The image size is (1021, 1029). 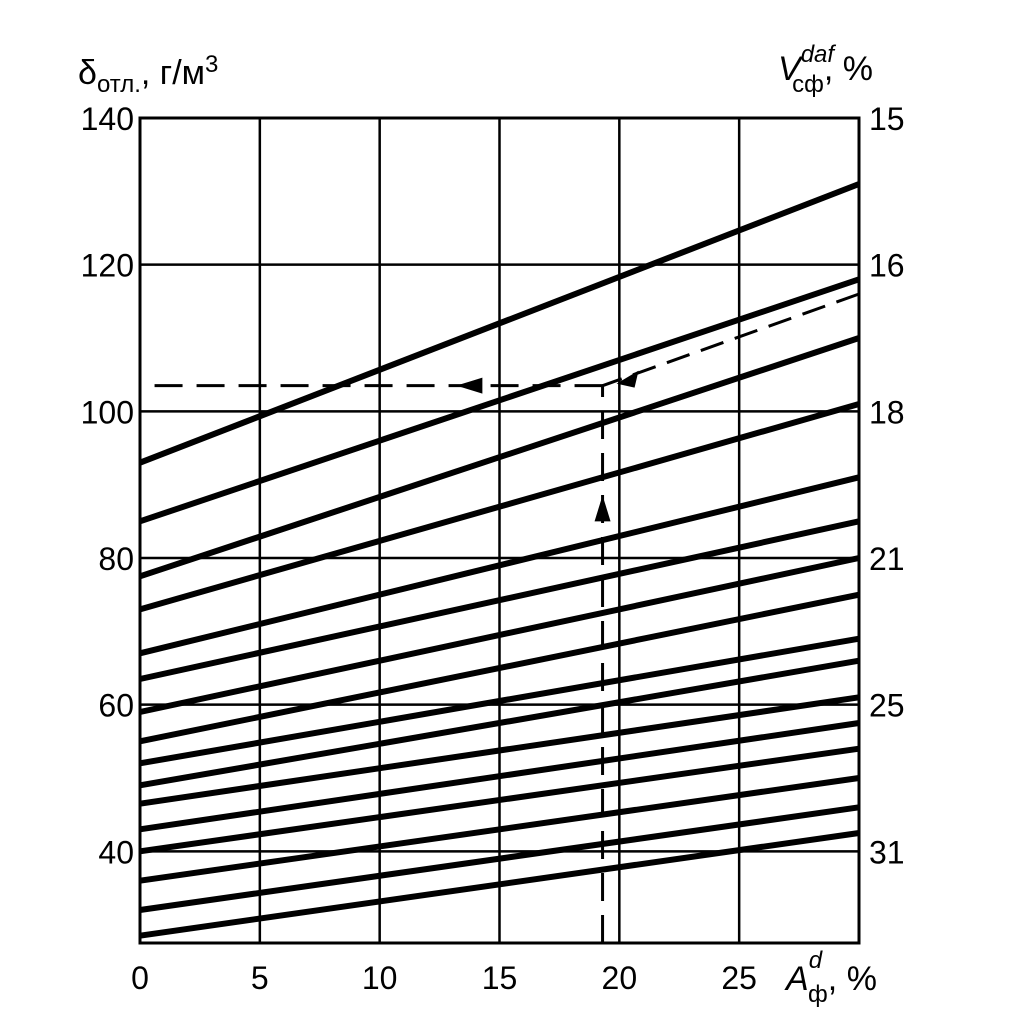 I want to click on right-tick-label: 25, so click(x=887, y=706).